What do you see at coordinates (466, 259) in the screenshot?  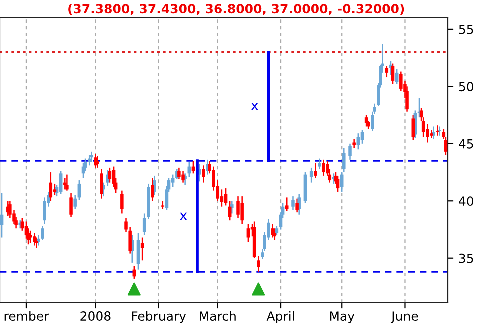 I see `y-tick-label: 35` at bounding box center [466, 259].